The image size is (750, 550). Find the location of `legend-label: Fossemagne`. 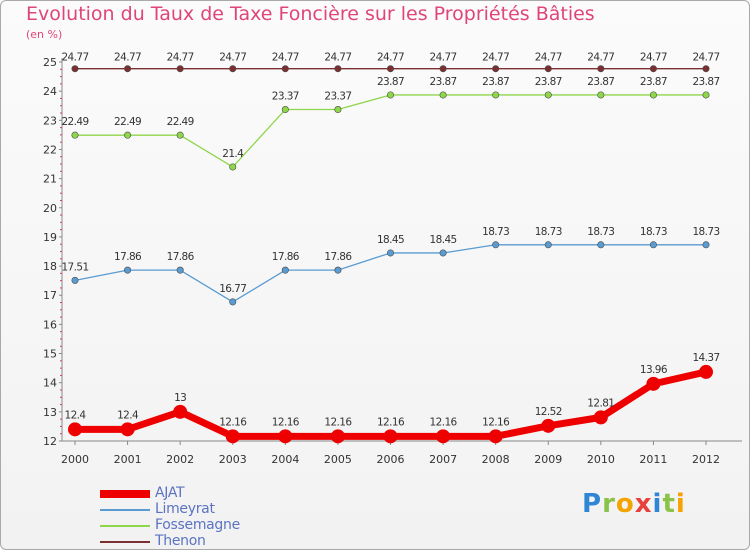

legend-label: Fossemagne is located at coordinates (197, 525).